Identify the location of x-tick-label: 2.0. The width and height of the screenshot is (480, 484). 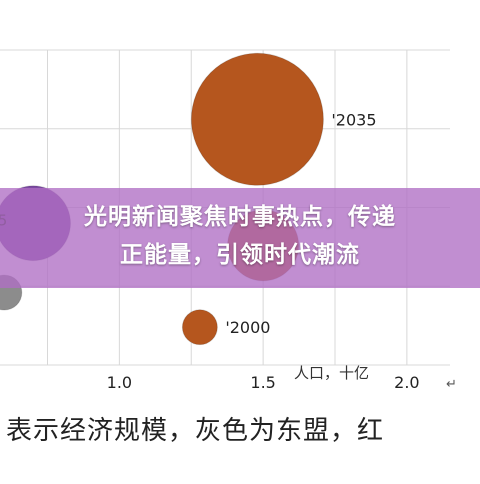
(406, 382).